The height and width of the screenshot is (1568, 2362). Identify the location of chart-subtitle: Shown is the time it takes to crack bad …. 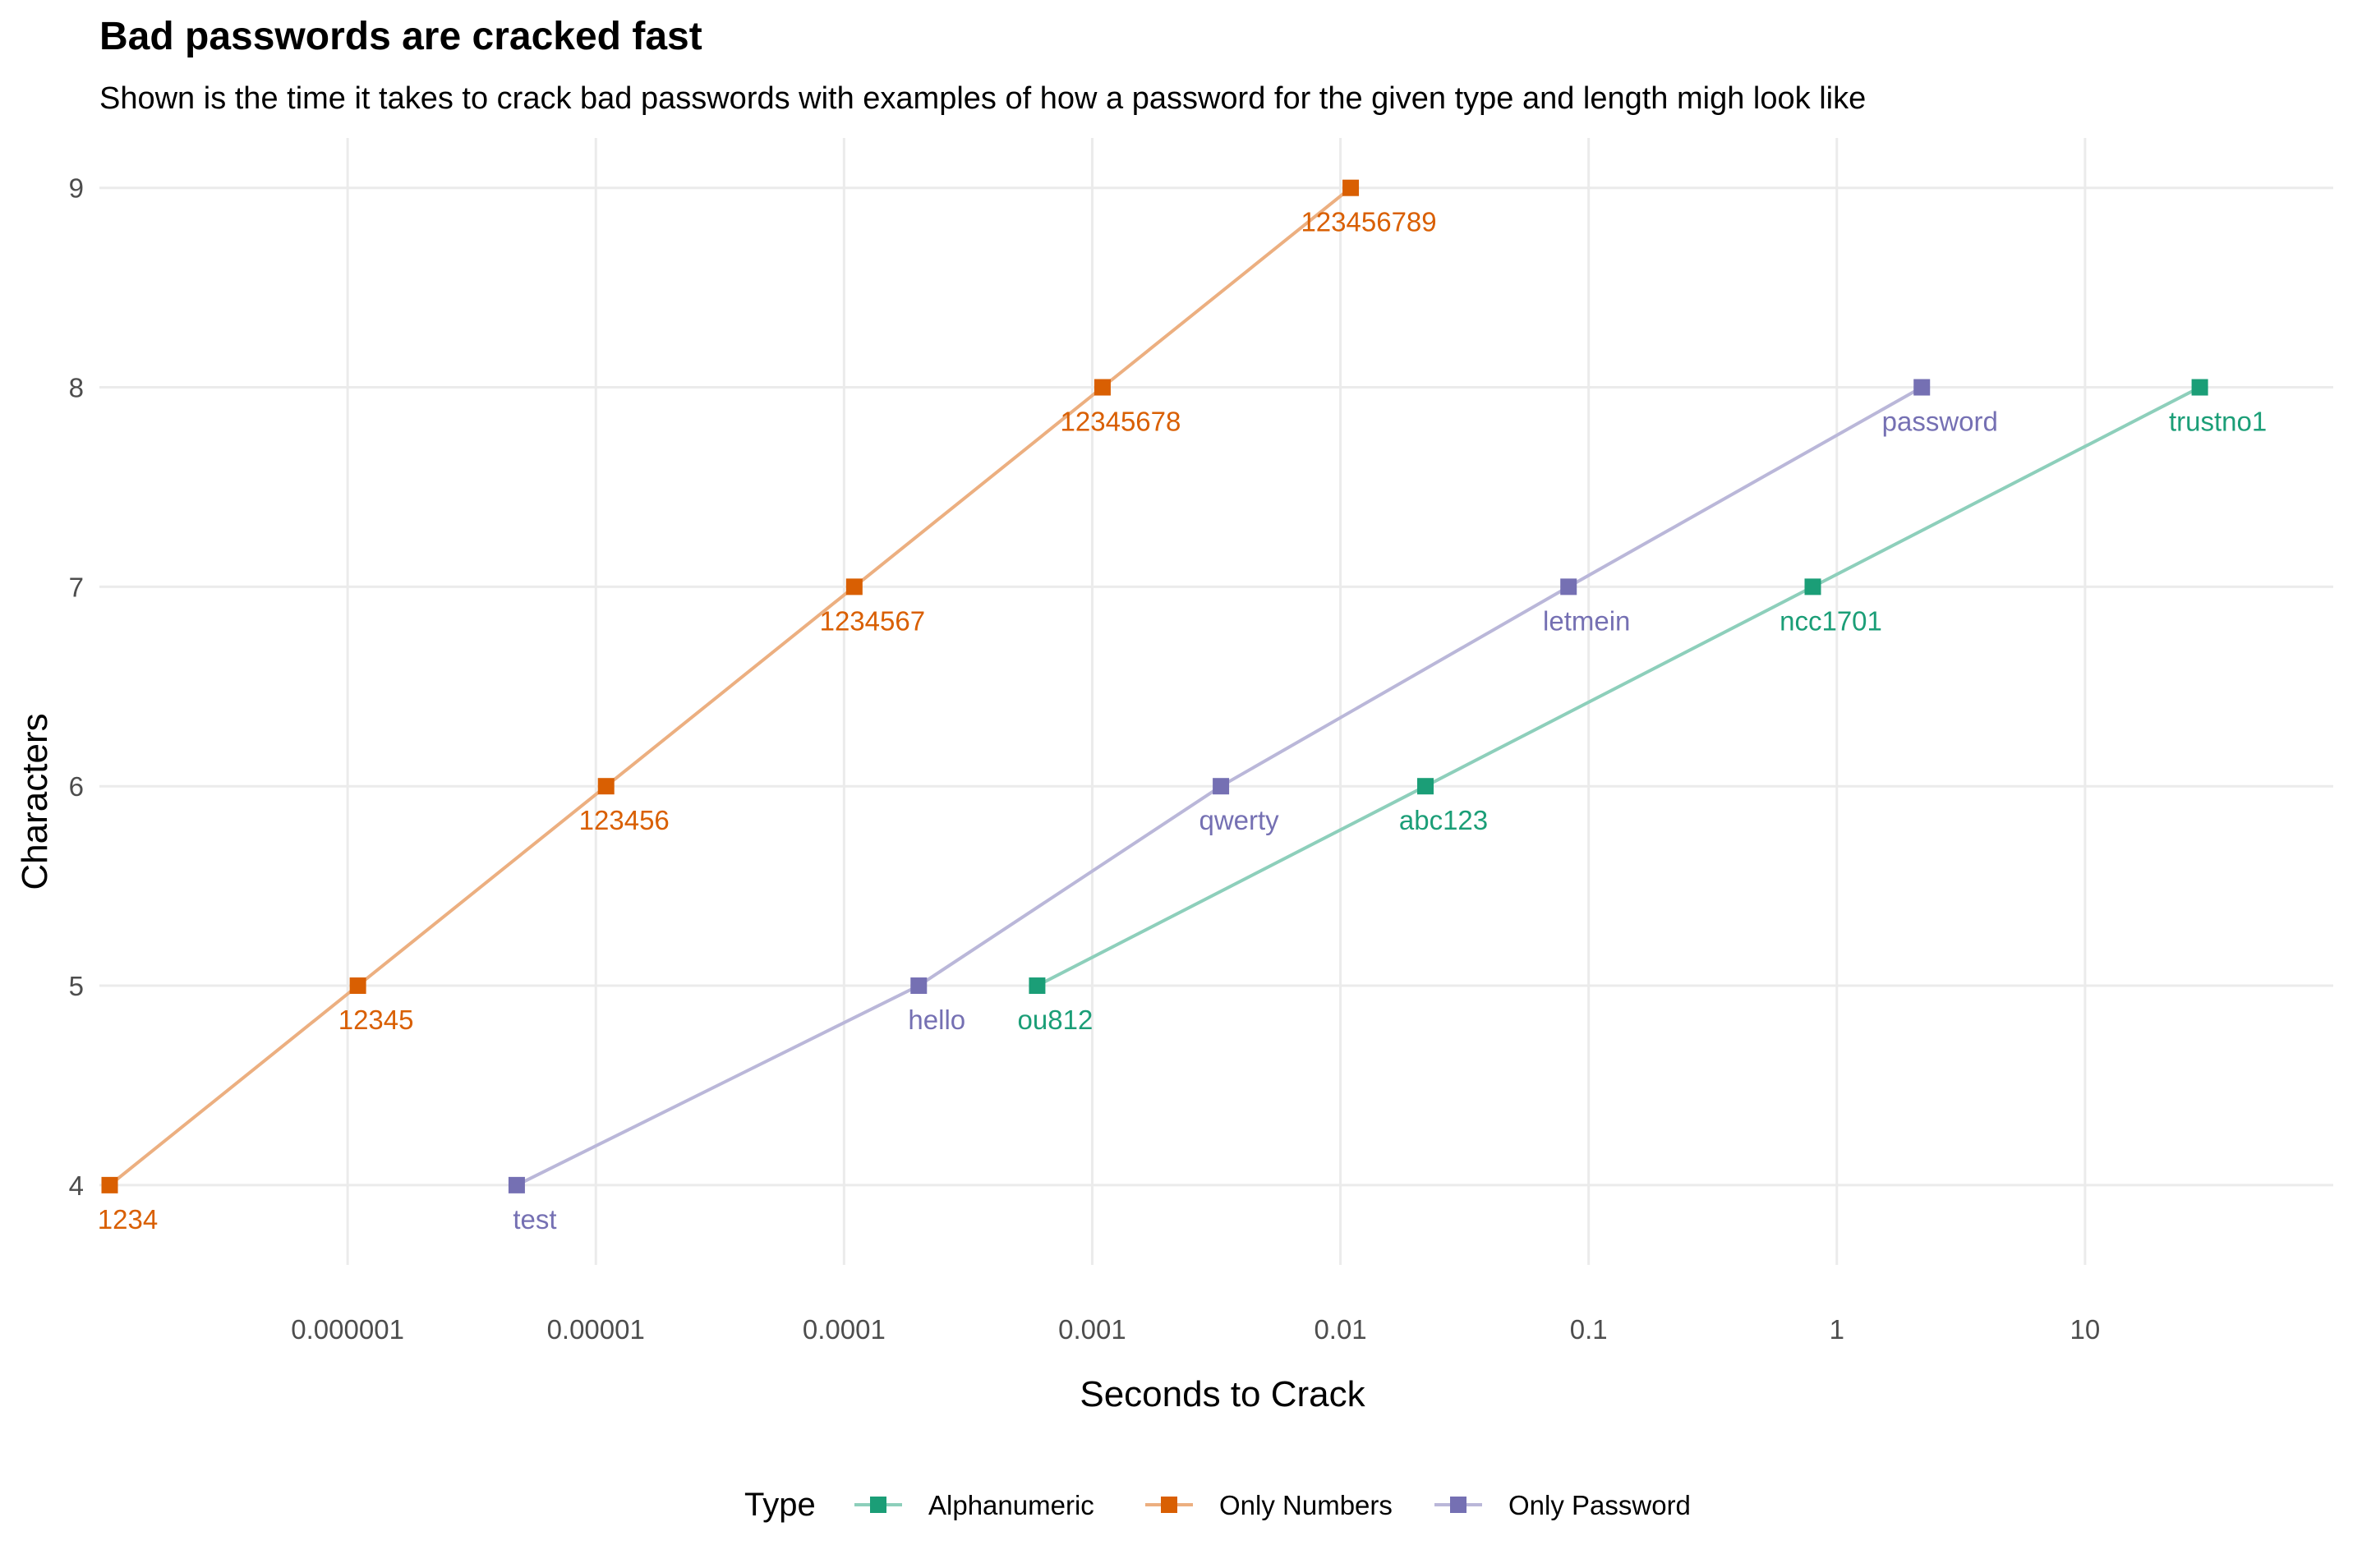
(983, 99).